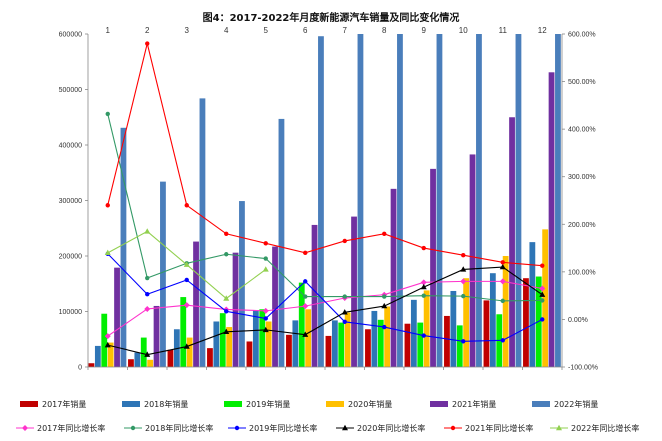  Describe the element at coordinates (391, 428) in the screenshot. I see `legend-label: 2020年同比增长率` at that location.